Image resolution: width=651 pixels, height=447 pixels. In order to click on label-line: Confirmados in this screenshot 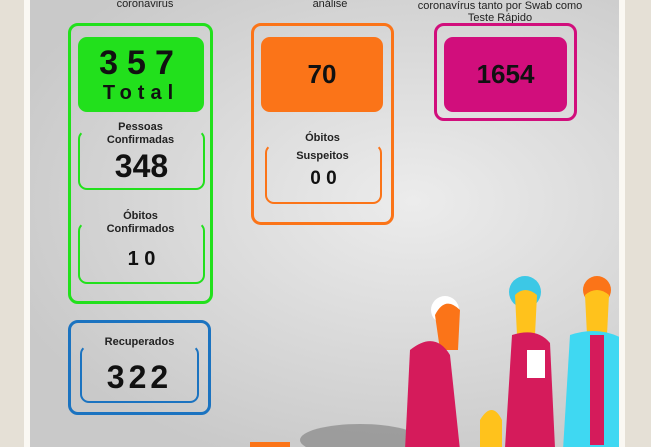, I will do `click(140, 229)`.